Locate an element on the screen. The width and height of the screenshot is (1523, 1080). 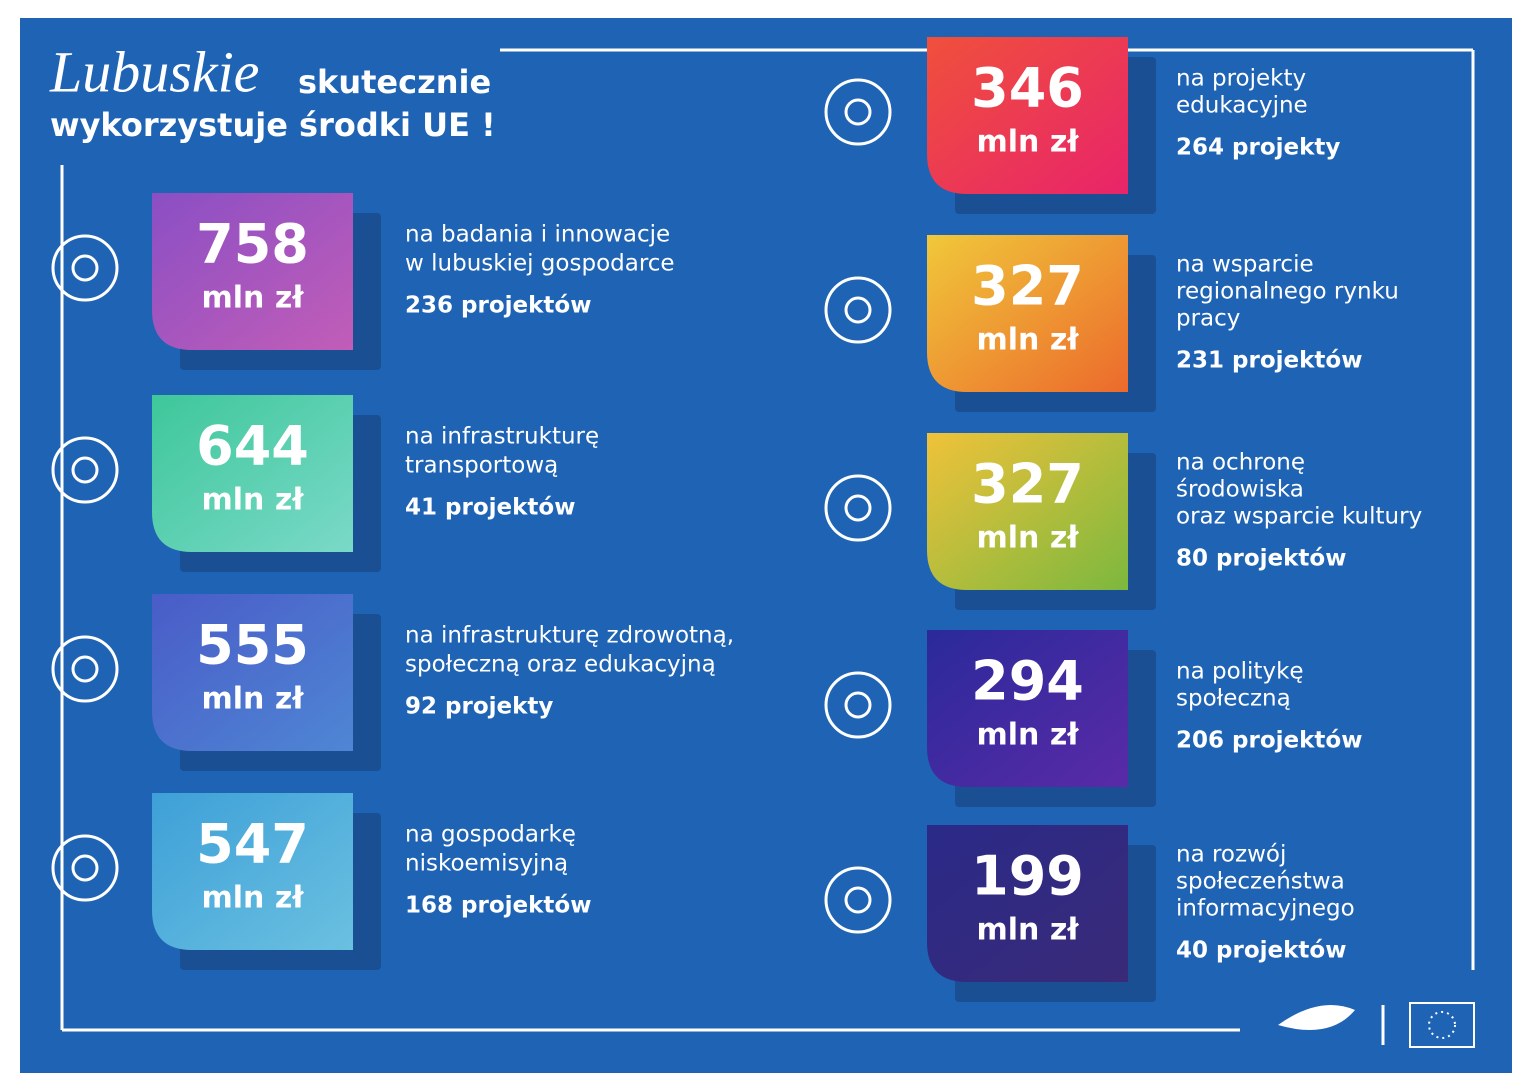
amount: 199 is located at coordinates (1027, 876).